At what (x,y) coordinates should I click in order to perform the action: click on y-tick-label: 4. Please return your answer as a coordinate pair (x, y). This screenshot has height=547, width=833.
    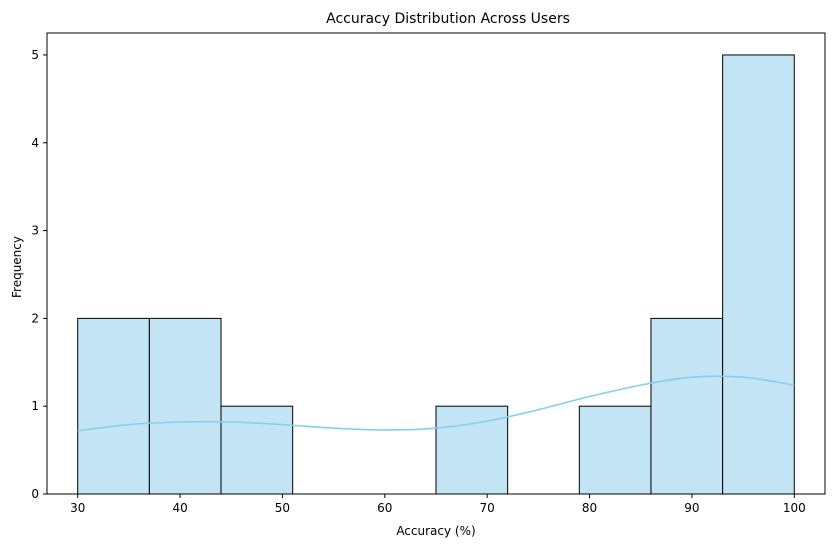
    Looking at the image, I should click on (35, 143).